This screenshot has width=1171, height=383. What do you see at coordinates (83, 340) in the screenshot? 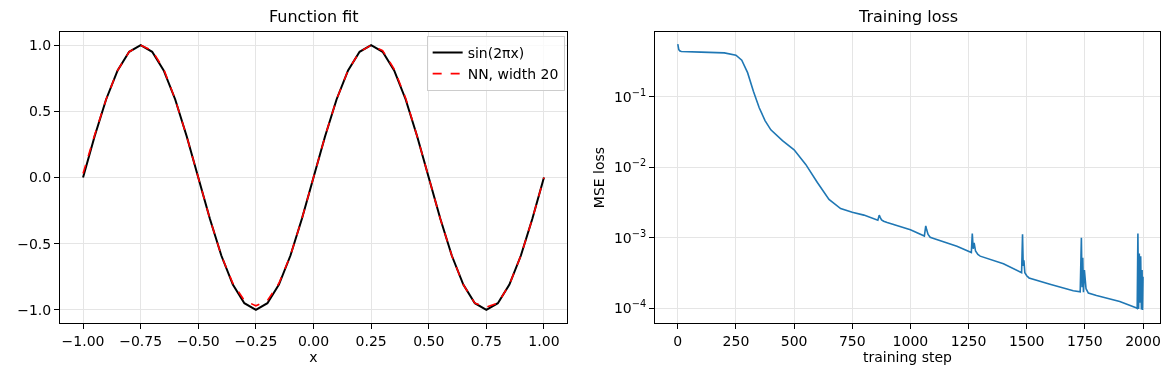
I see `x-tick-label: −1.00` at bounding box center [83, 340].